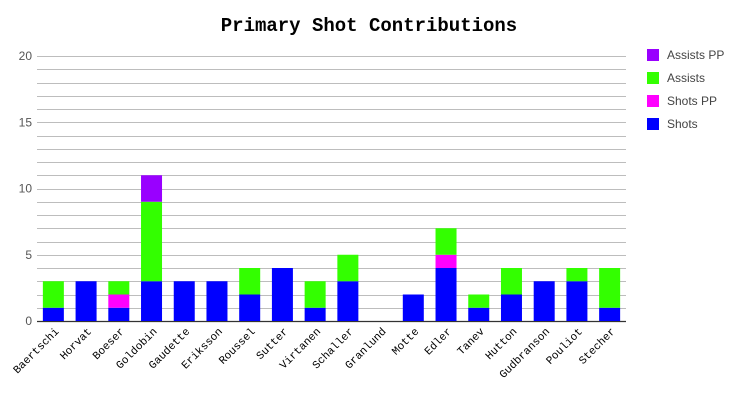 The height and width of the screenshot is (401, 740). Describe the element at coordinates (692, 101) in the screenshot. I see `legend-label: Shots PP` at that location.